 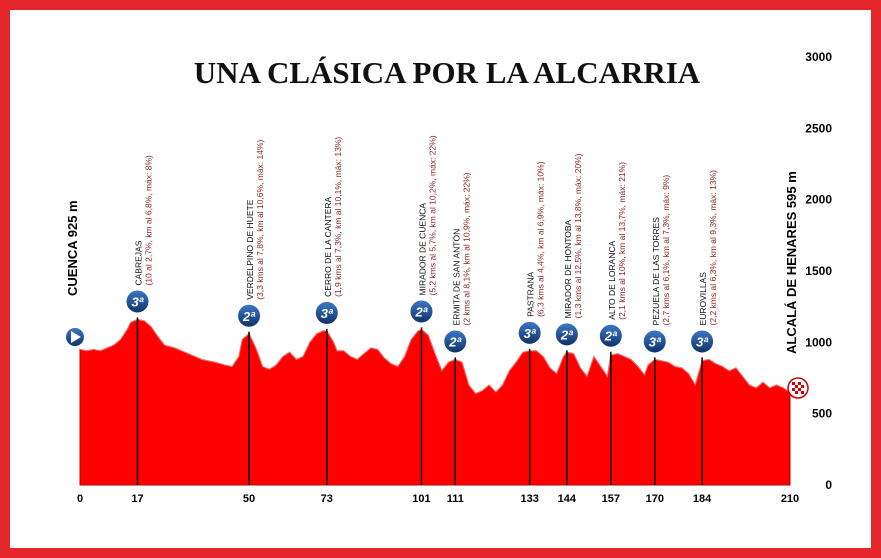 What do you see at coordinates (338, 217) in the screenshot?
I see `climb-details: (1,9 kms al 7,3%, km al 10,1%, máx: 13%)` at bounding box center [338, 217].